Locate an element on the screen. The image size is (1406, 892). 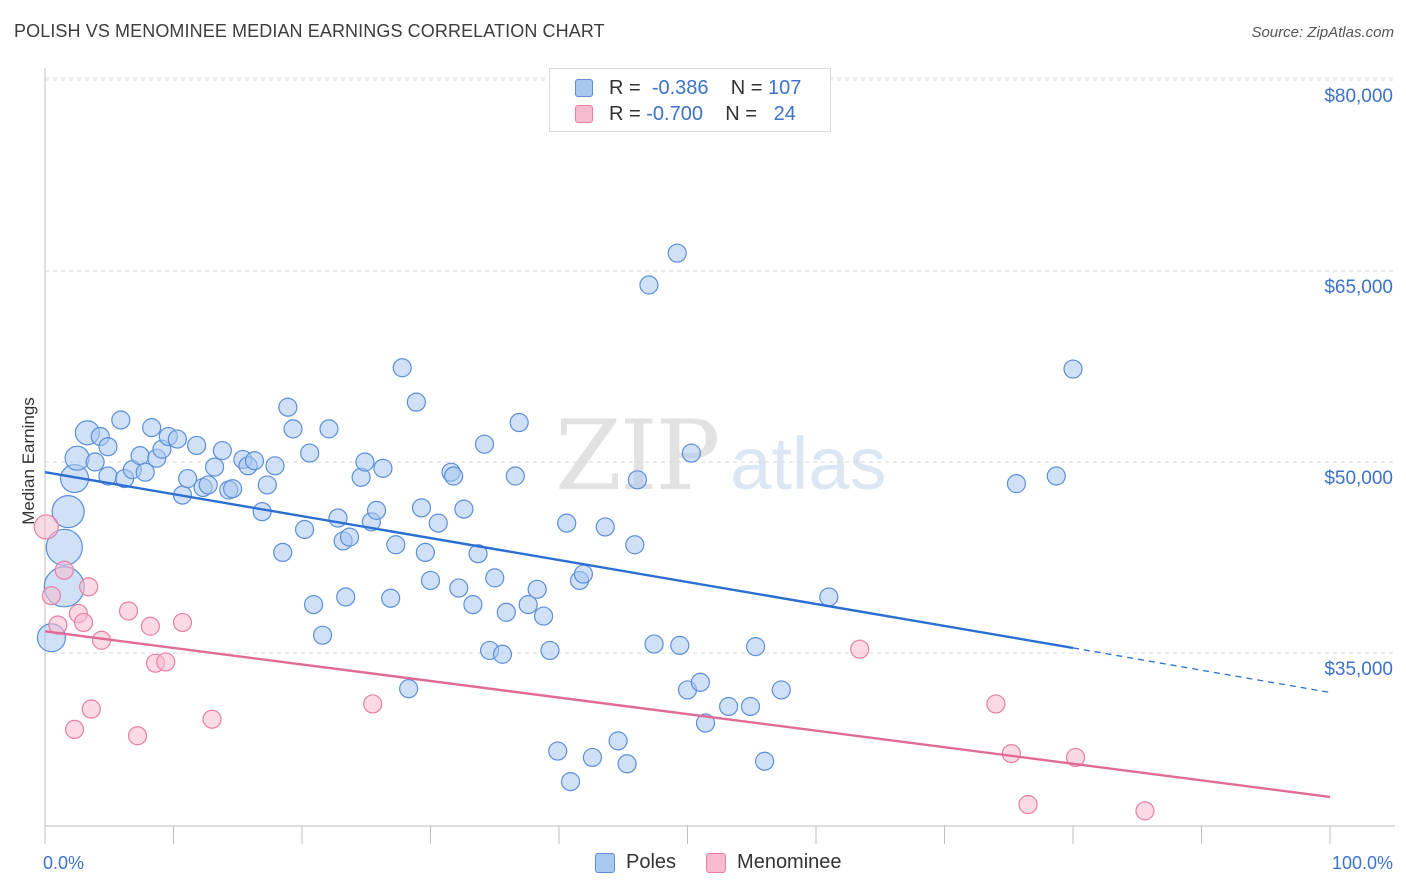
r-value: -0.386 is located at coordinates (680, 87).